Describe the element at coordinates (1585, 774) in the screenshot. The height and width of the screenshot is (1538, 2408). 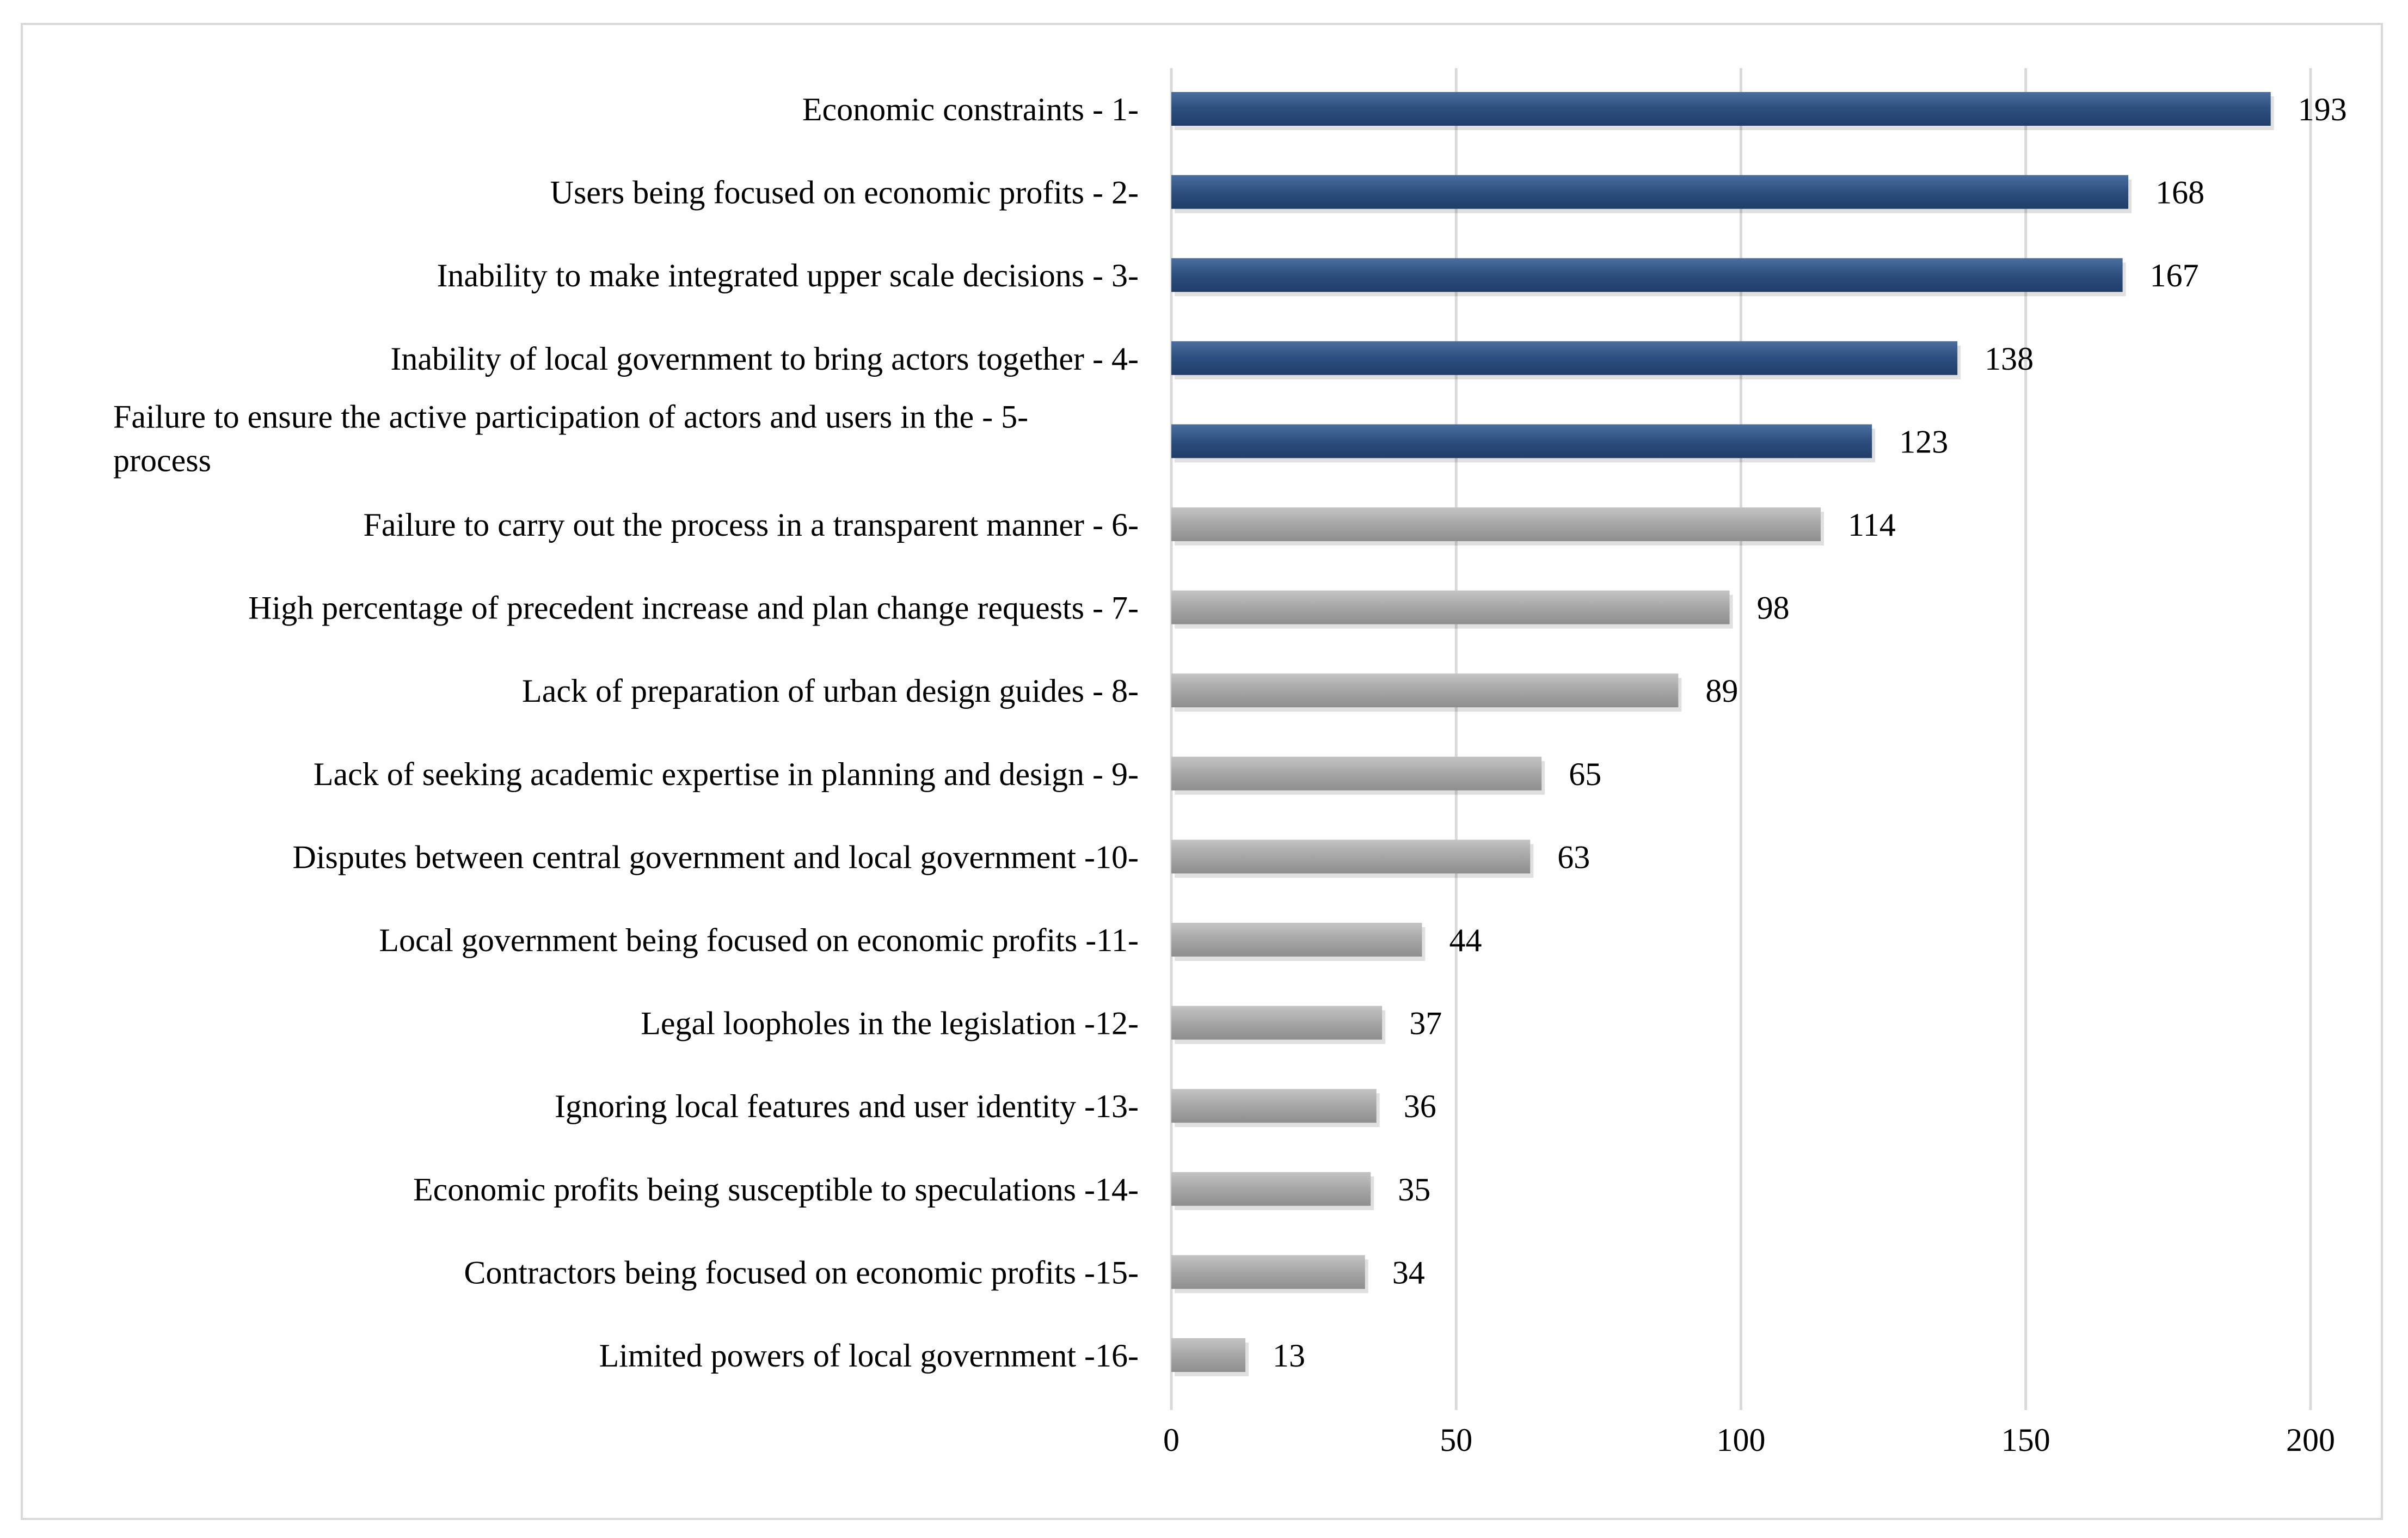
I see `data-label: 65` at that location.